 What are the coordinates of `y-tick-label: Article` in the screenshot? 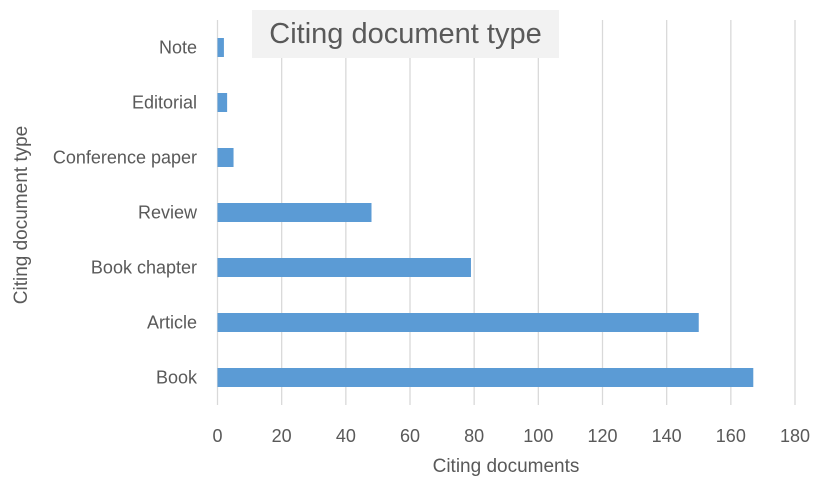 It's located at (172, 323).